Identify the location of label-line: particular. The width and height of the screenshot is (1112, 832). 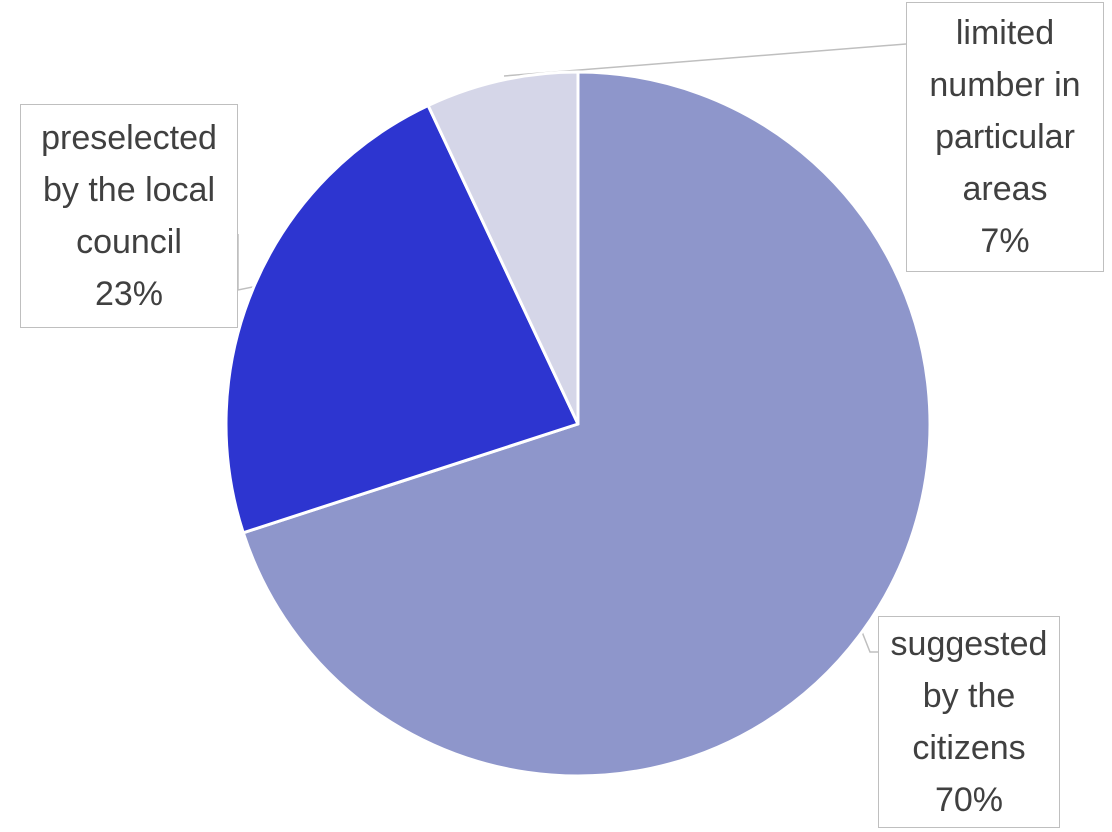
(1005, 137).